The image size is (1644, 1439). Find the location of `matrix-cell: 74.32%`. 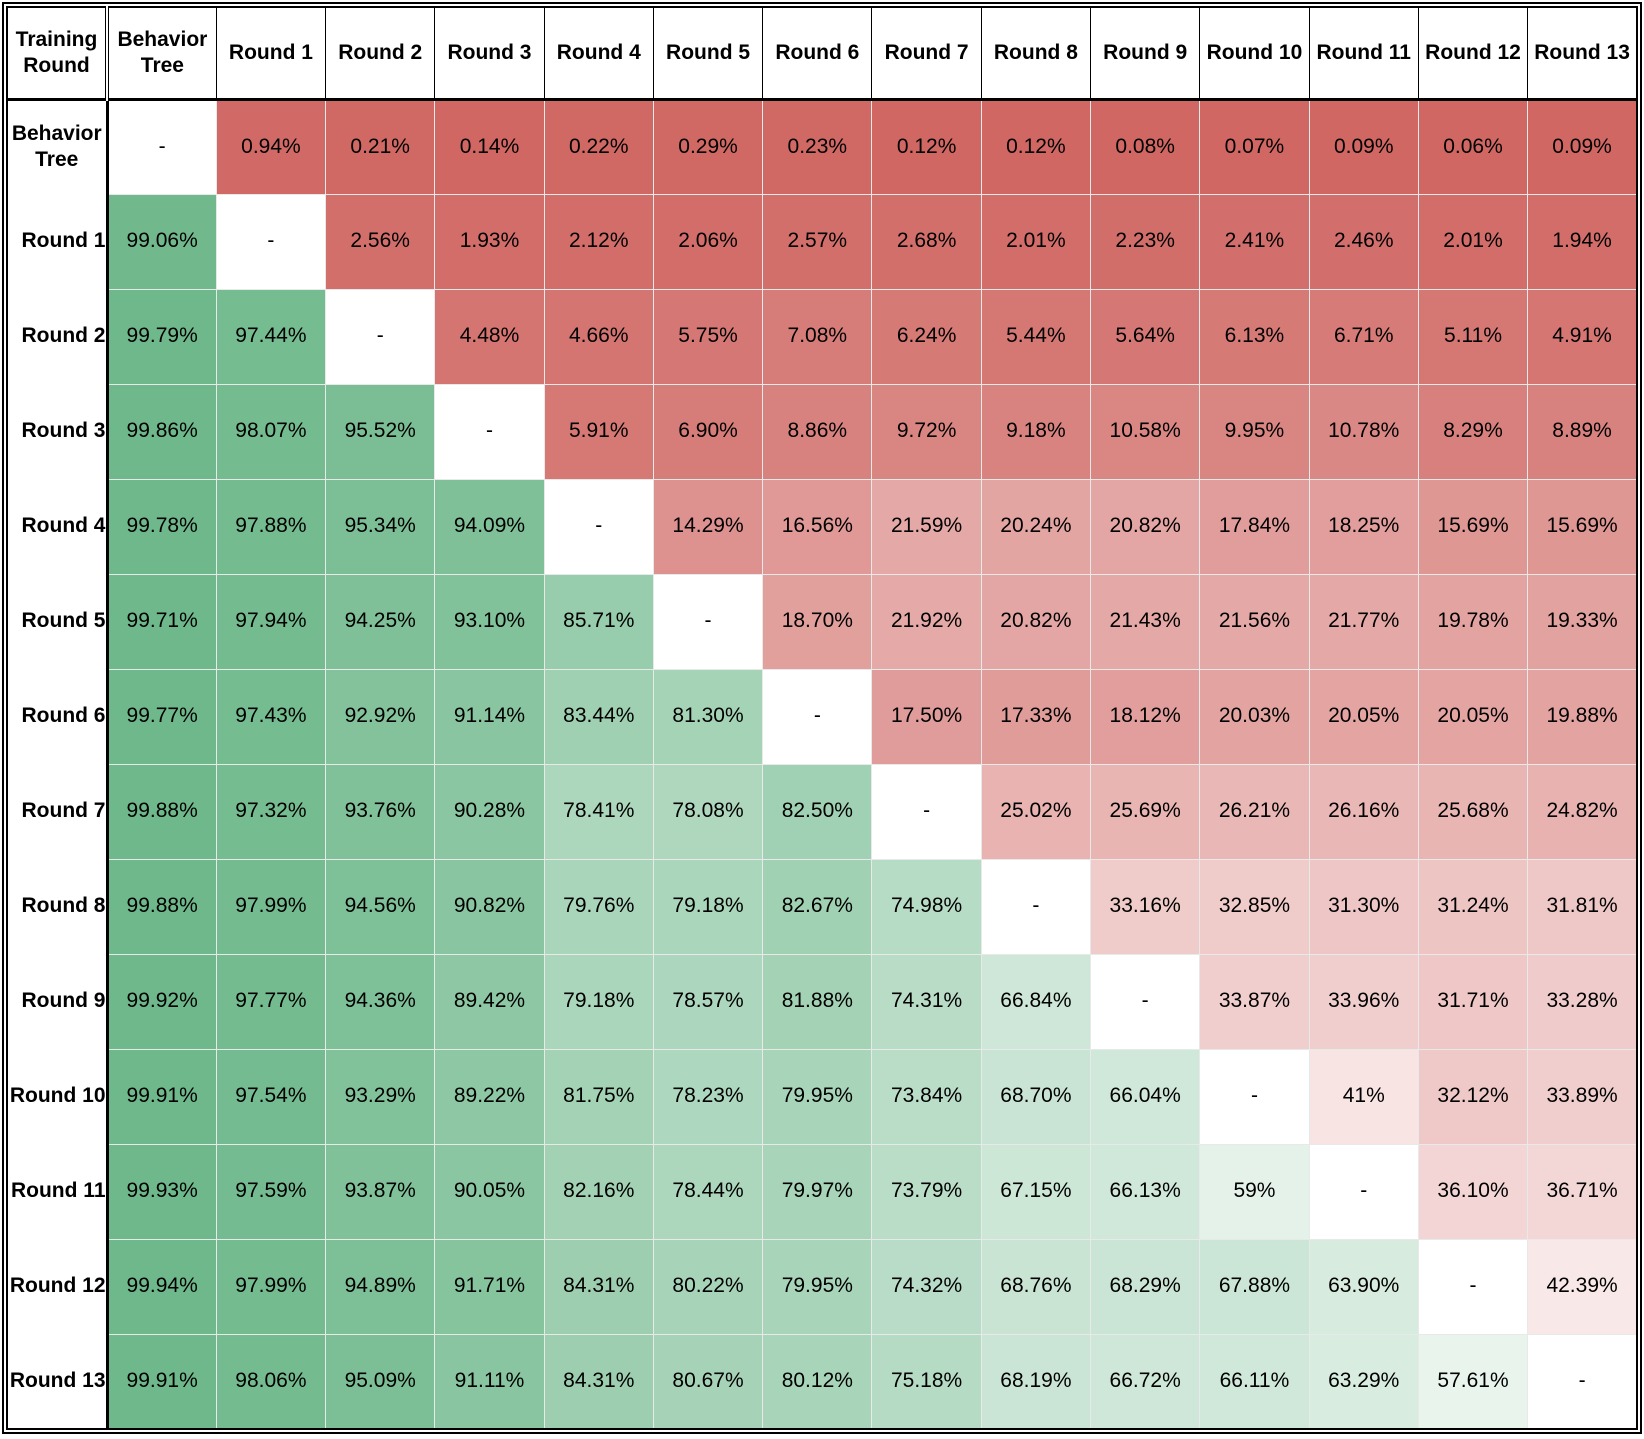

matrix-cell: 74.32% is located at coordinates (926, 1286).